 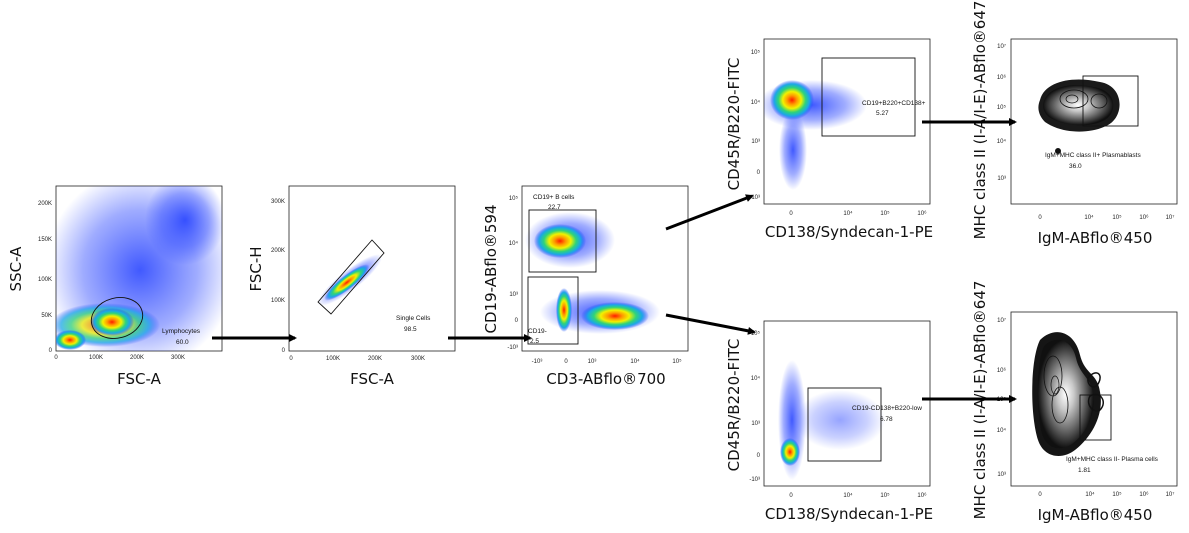 I want to click on plasmablast-precursor-gate, so click(x=868, y=97).